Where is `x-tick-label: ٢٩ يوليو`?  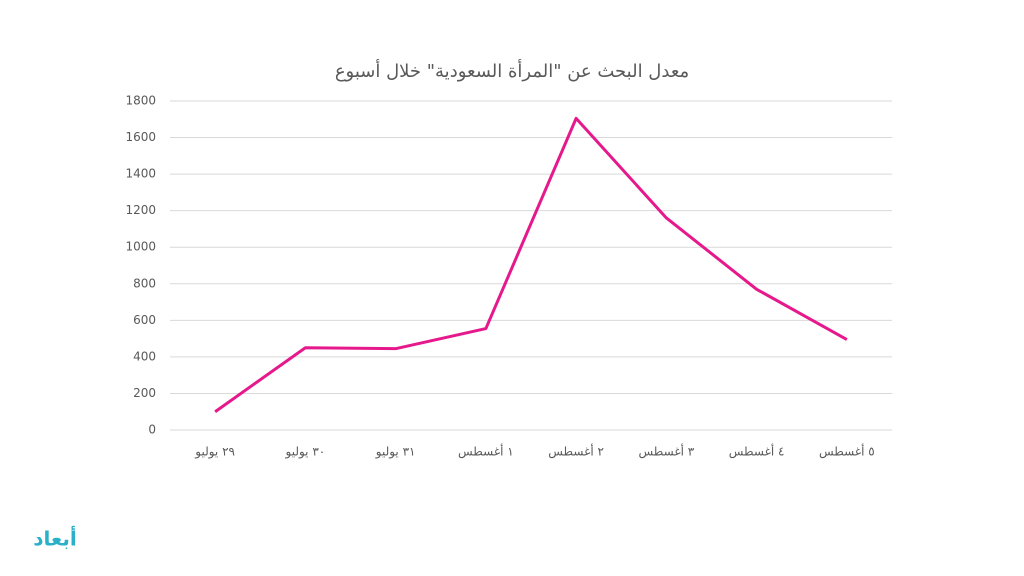
x-tick-label: ٢٩ يوليو is located at coordinates (214, 452).